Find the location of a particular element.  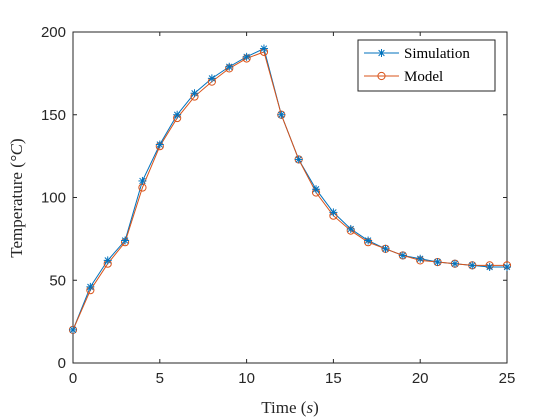

x-tick-label: 5 is located at coordinates (160, 378).